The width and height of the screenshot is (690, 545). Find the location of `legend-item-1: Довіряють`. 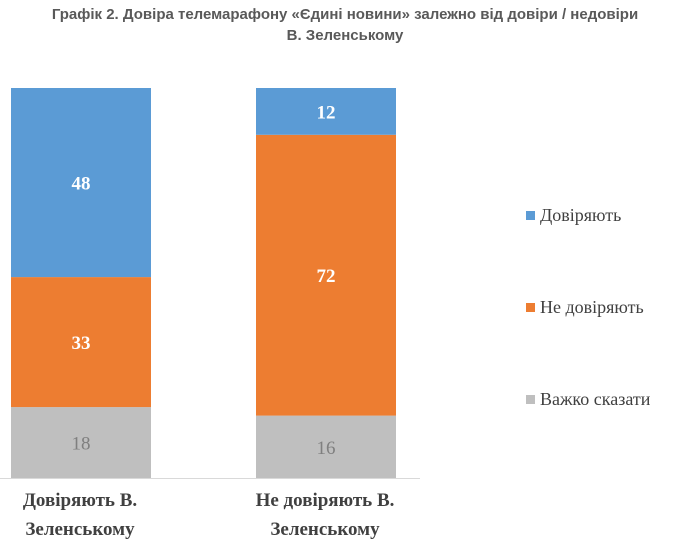

legend-item-1: Довіряють is located at coordinates (573, 215).